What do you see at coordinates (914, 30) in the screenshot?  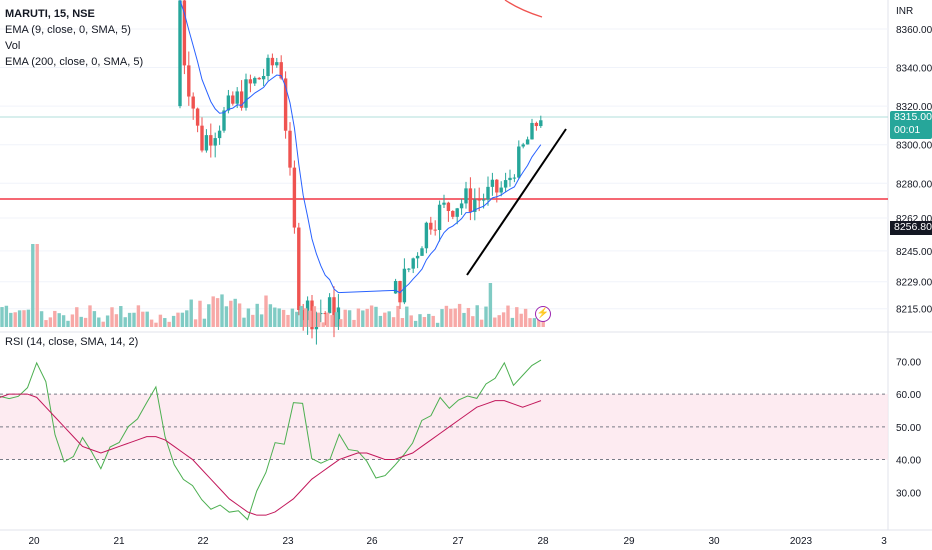 I see `price-tick-label: 8360.00` at bounding box center [914, 30].